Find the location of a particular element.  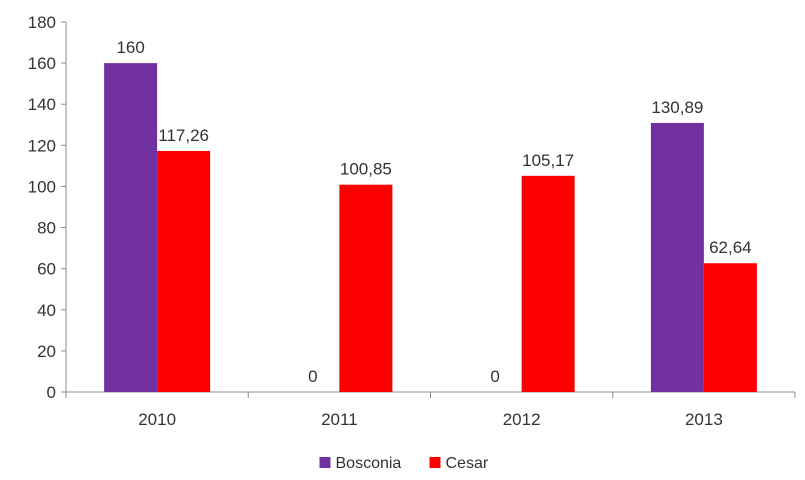

y-tick-label-40: 40 is located at coordinates (46, 310).